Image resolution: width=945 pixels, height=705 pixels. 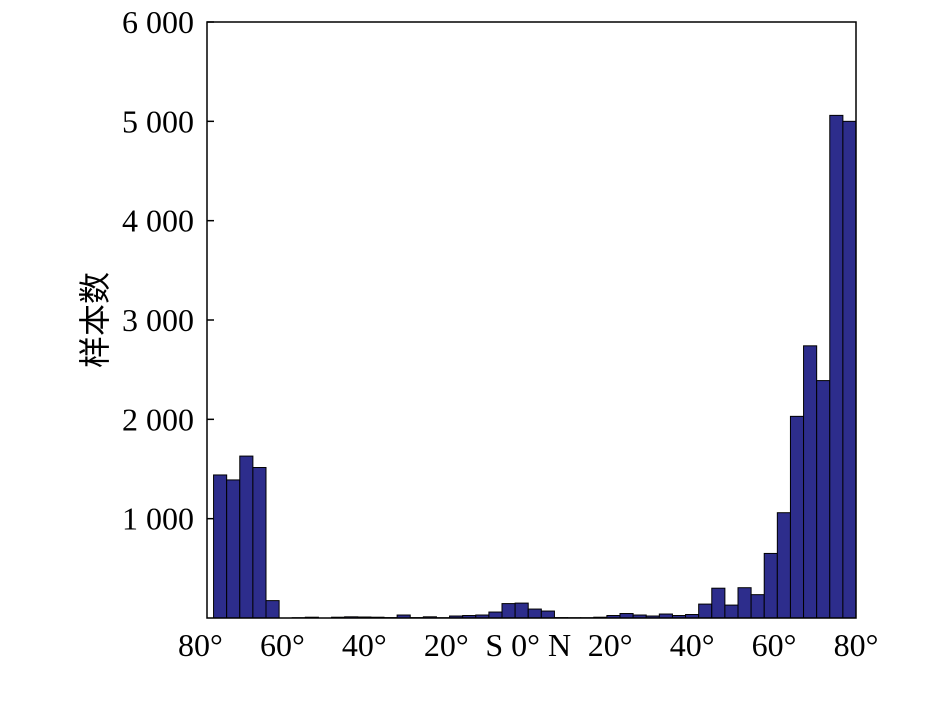 What do you see at coordinates (168, 270) in the screenshot?
I see `y-axis: 1 000 2 000 3 000 4 000 5 000 6 000` at bounding box center [168, 270].